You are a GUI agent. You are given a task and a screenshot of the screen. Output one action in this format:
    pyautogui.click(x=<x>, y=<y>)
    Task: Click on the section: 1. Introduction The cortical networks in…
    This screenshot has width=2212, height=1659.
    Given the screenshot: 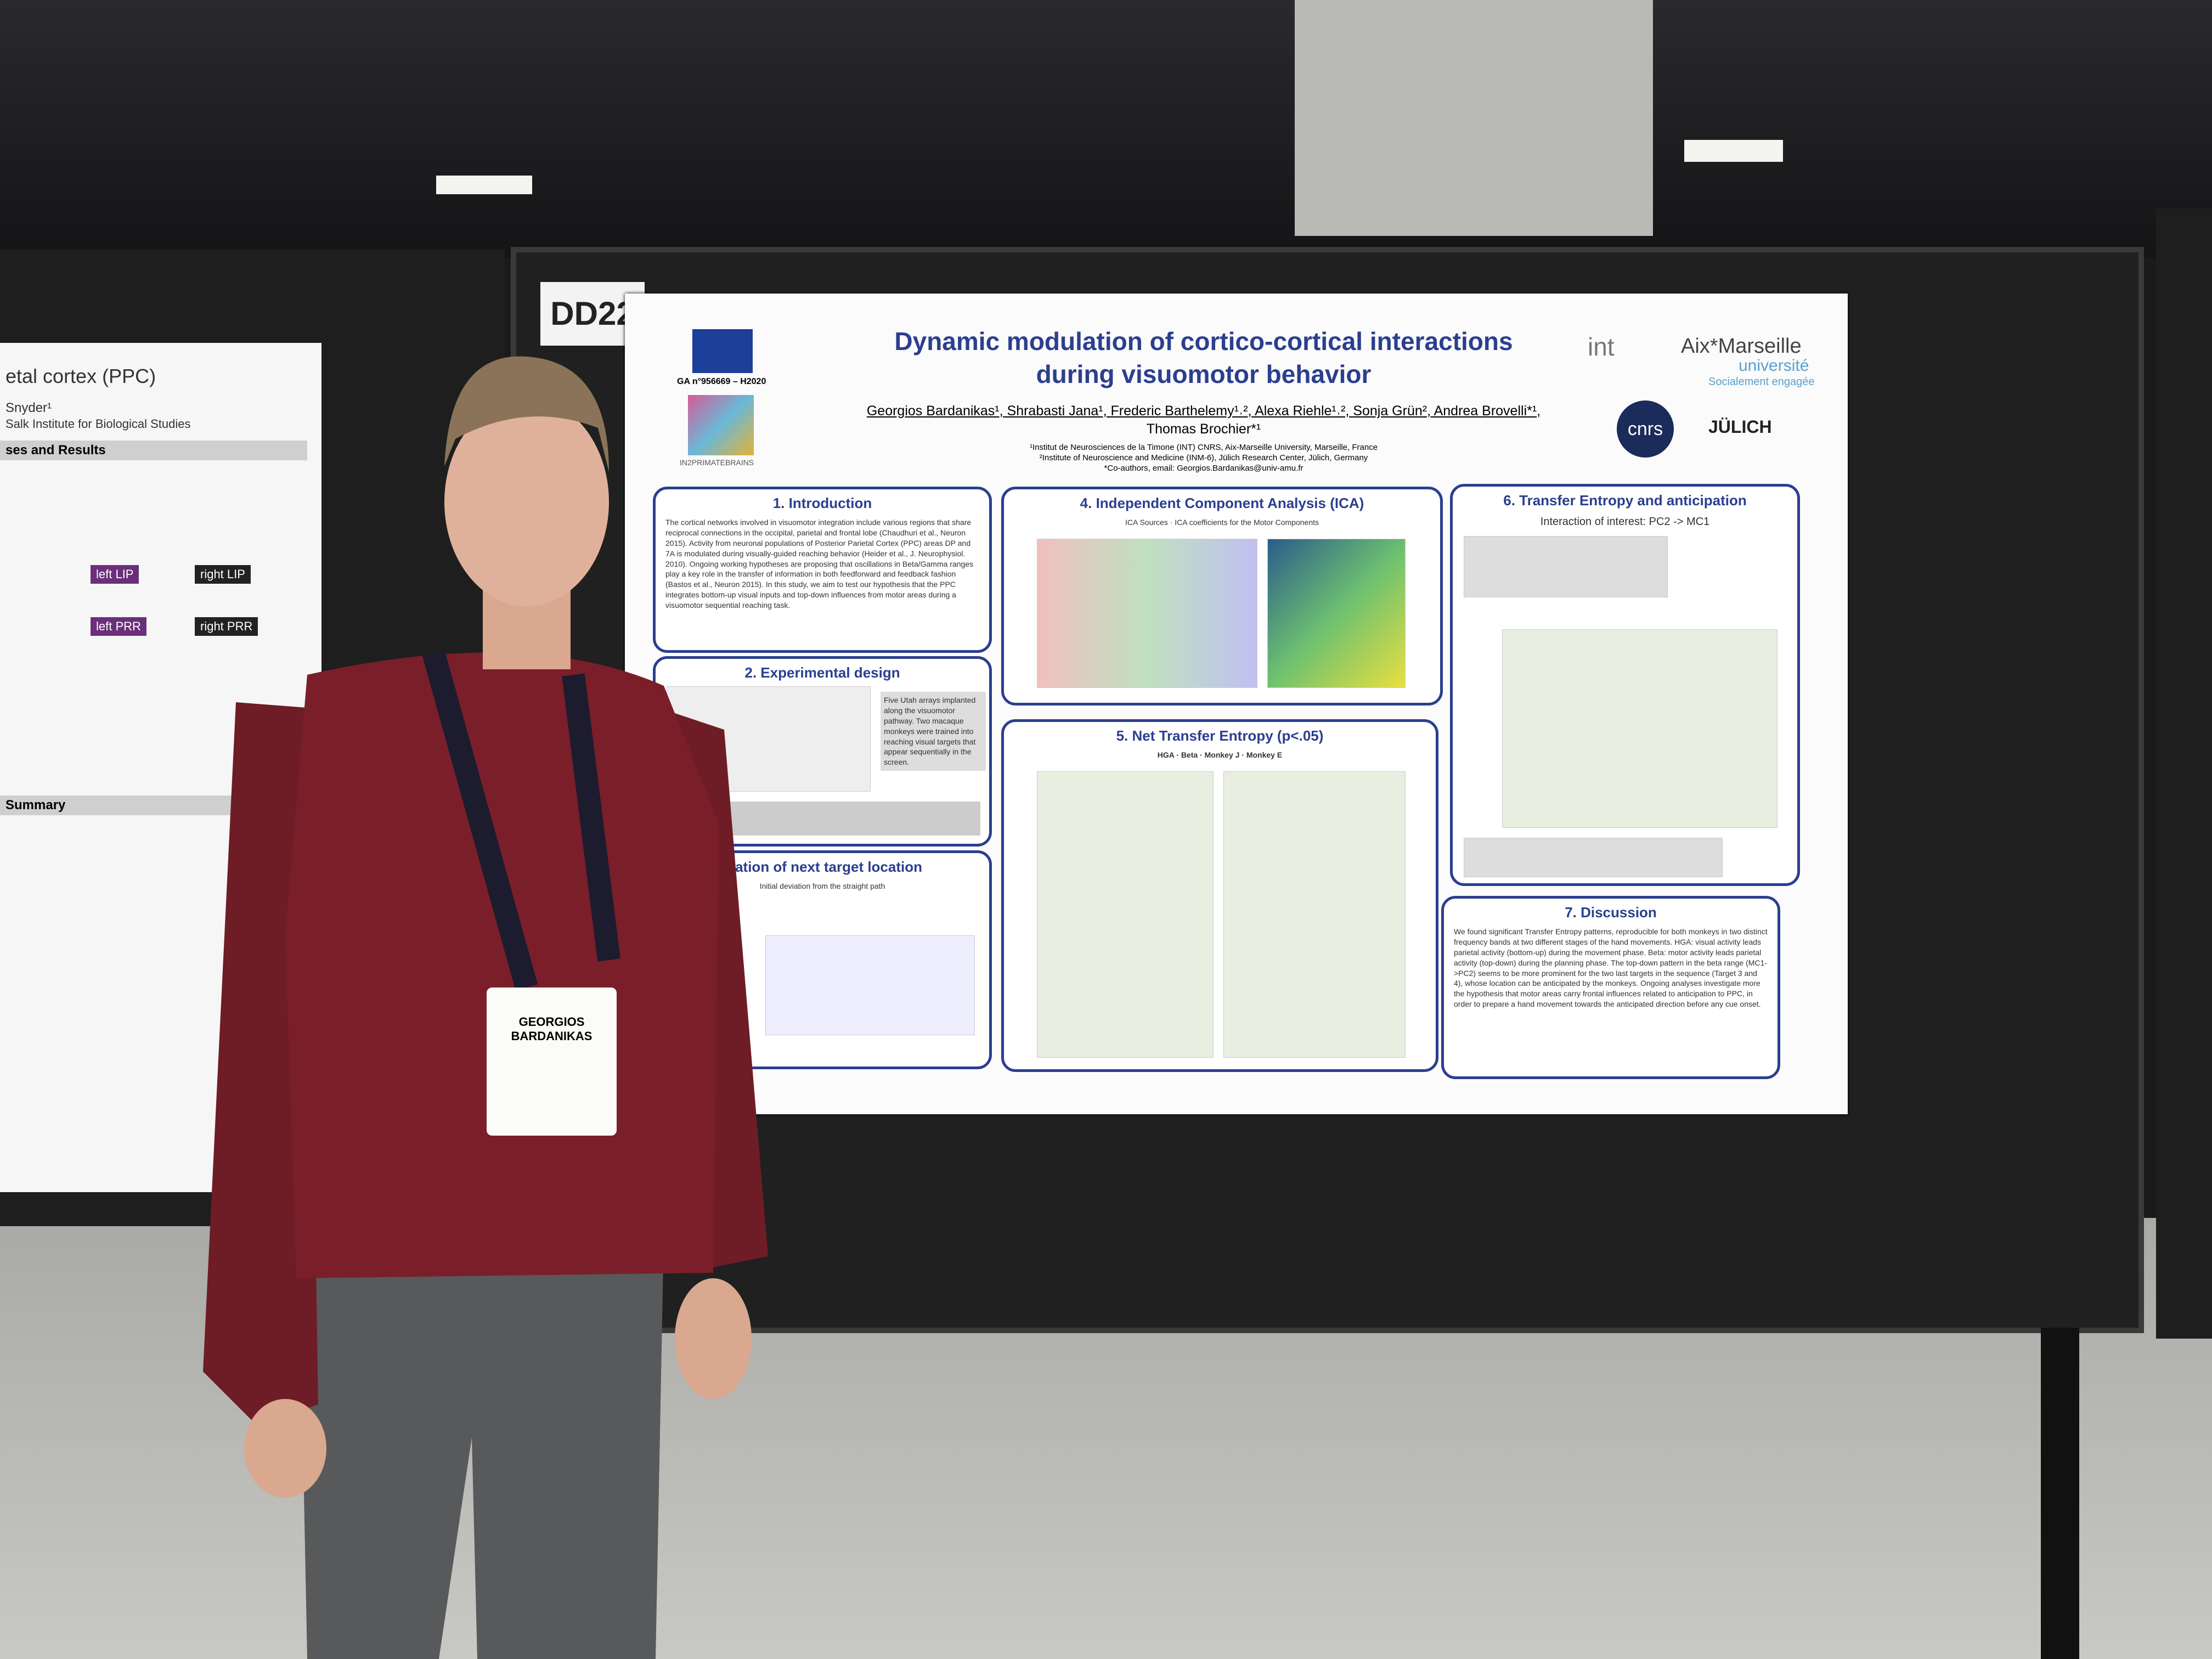 What is the action you would take?
    pyautogui.click(x=823, y=570)
    